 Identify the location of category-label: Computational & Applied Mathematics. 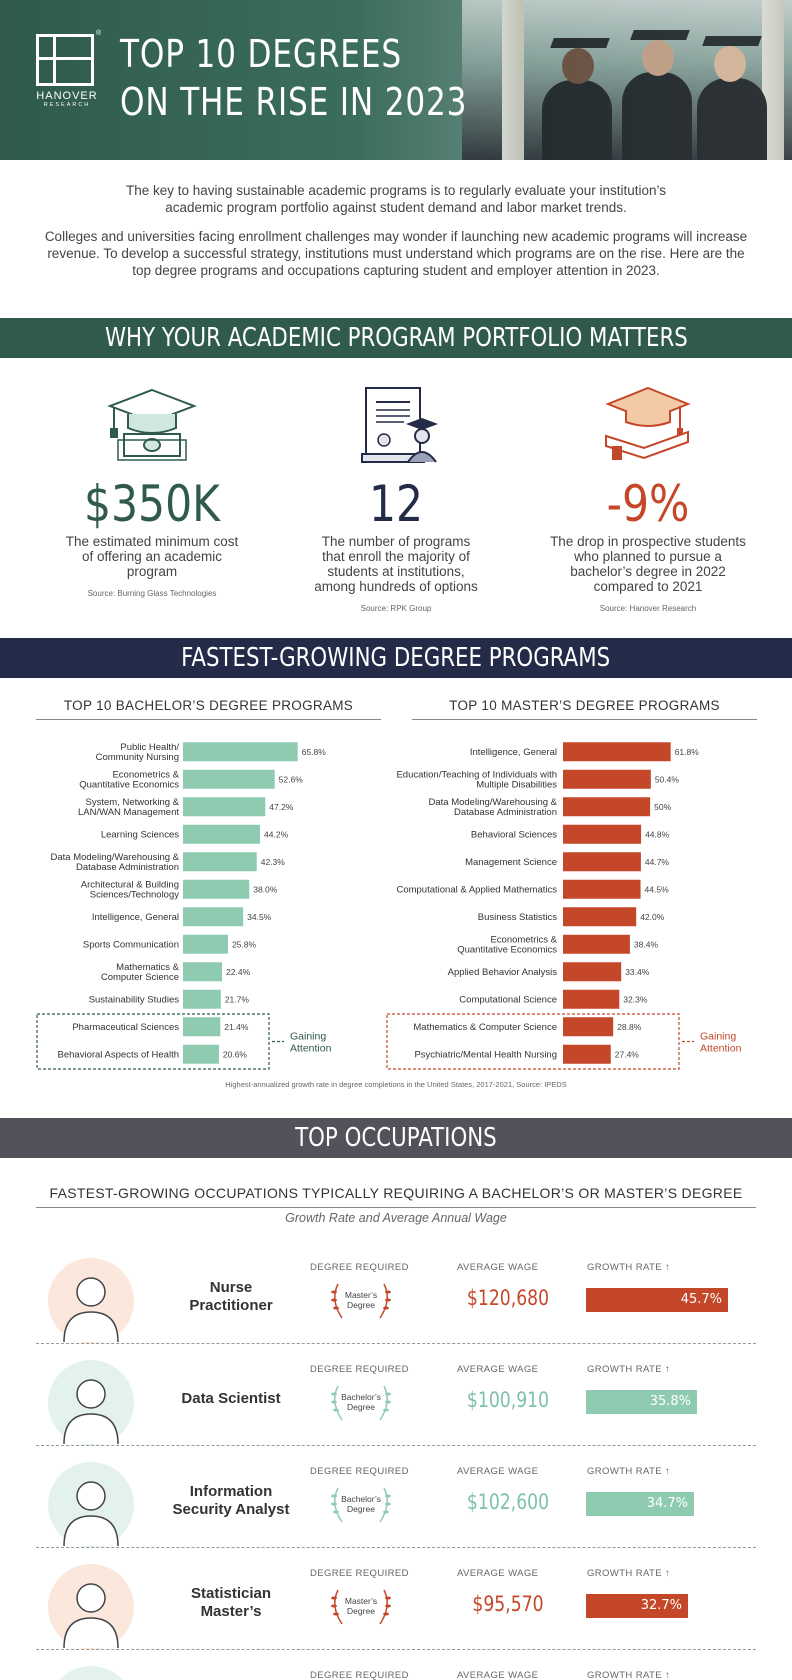
(476, 889).